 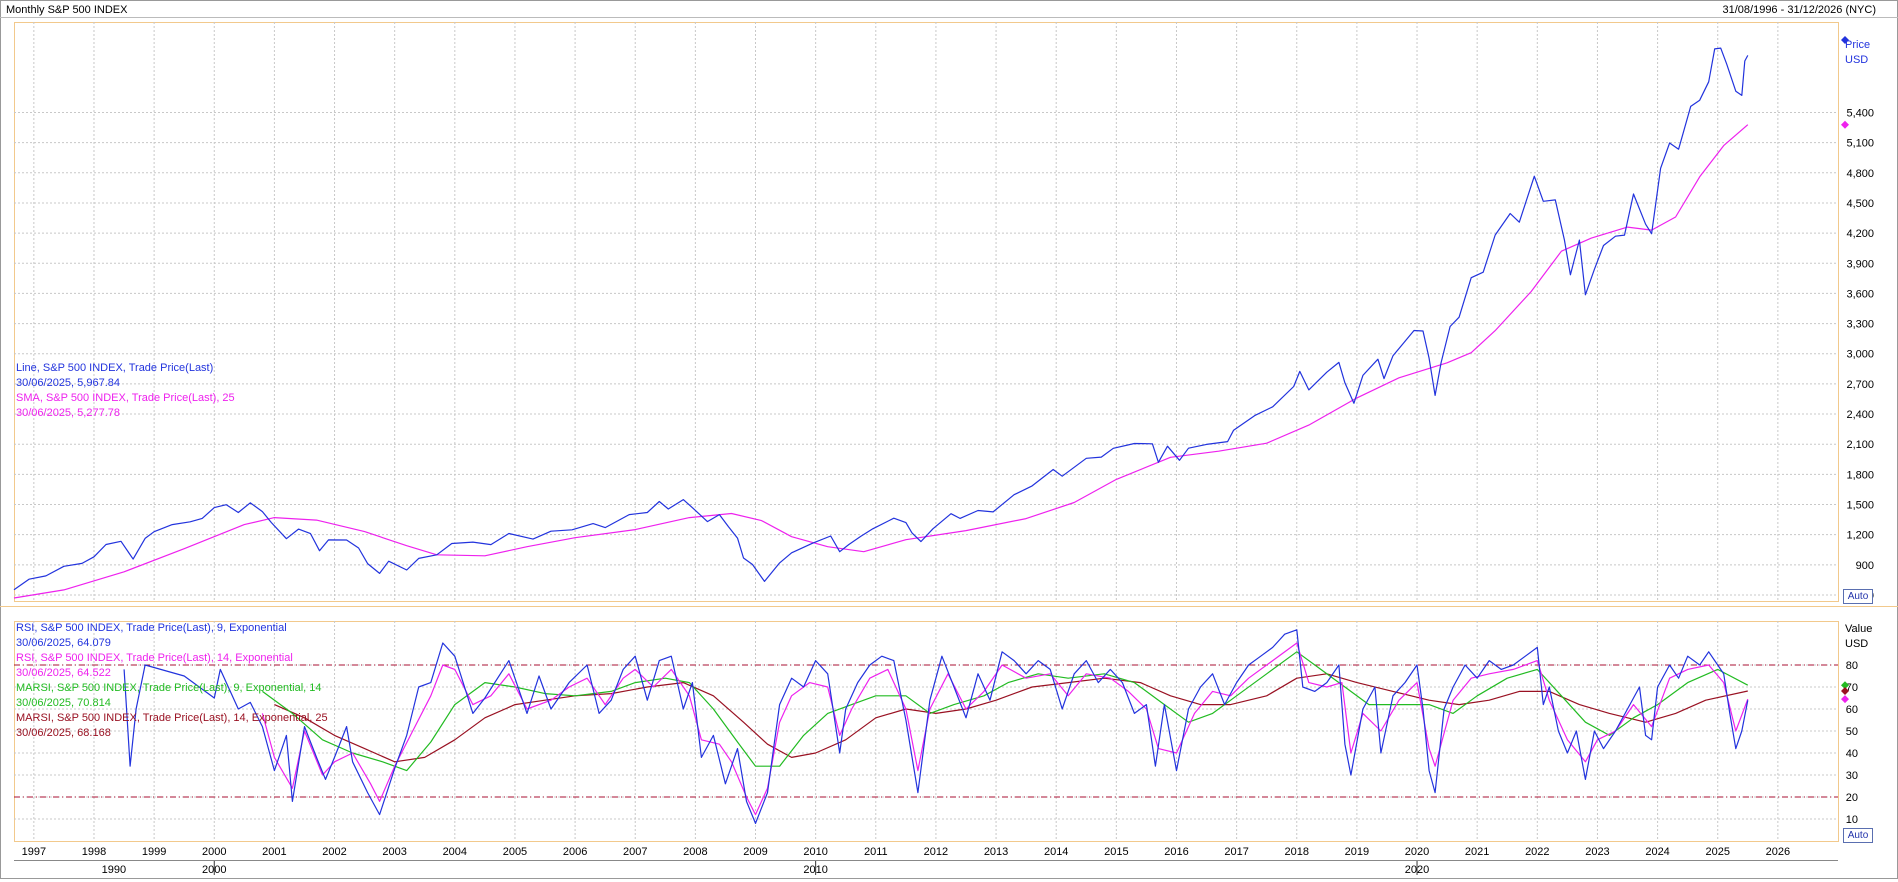 What do you see at coordinates (214, 870) in the screenshot?
I see `decade-label: 2000` at bounding box center [214, 870].